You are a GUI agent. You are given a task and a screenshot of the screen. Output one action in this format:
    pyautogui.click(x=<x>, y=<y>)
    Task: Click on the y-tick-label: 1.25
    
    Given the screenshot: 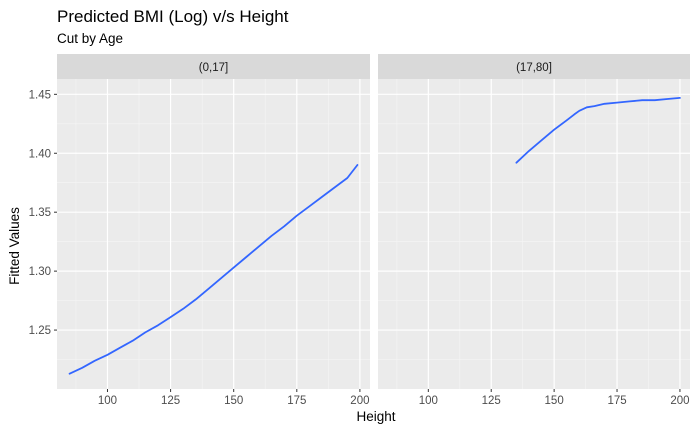 What is the action you would take?
    pyautogui.click(x=40, y=331)
    